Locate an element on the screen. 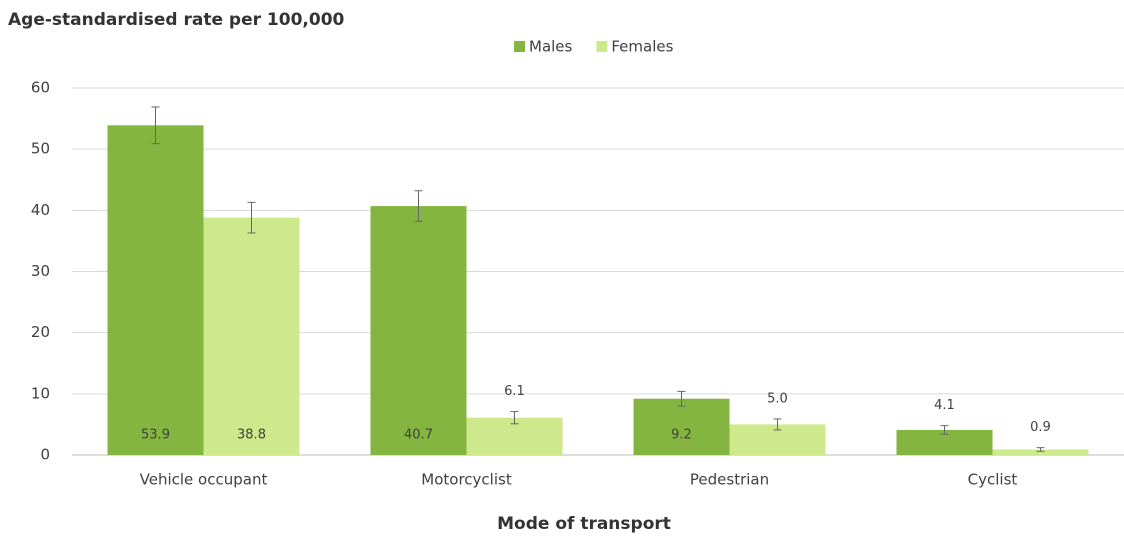  y-tick-label: 20 is located at coordinates (40, 332).